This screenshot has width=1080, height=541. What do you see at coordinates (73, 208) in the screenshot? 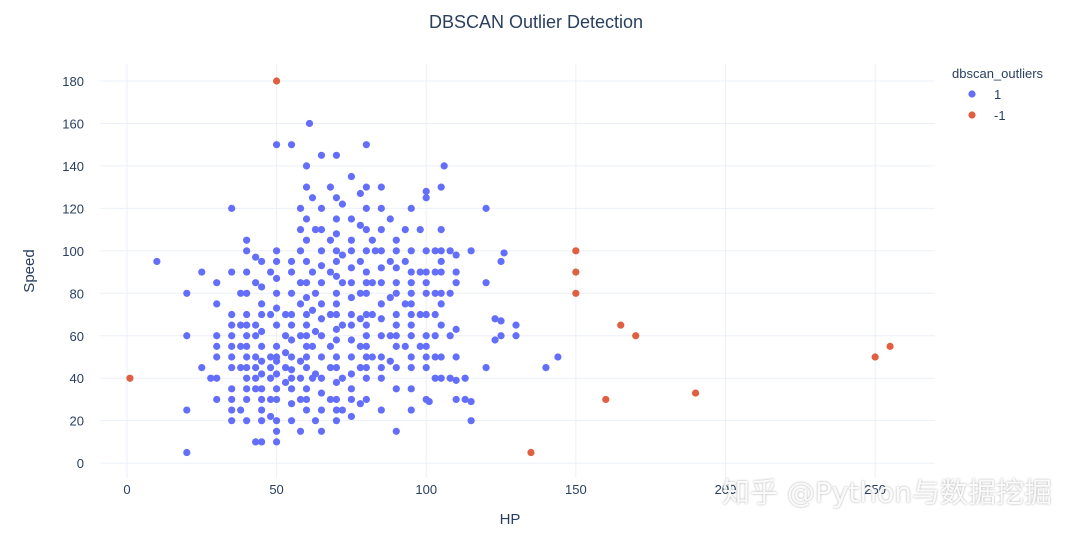
I see `y-tick-label: 120` at bounding box center [73, 208].